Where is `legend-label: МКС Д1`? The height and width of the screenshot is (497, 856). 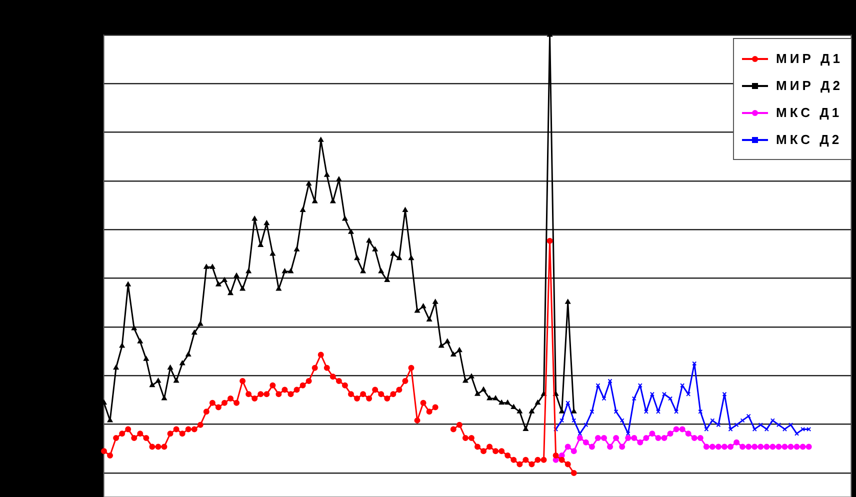 legend-label: МКС Д1 is located at coordinates (809, 112).